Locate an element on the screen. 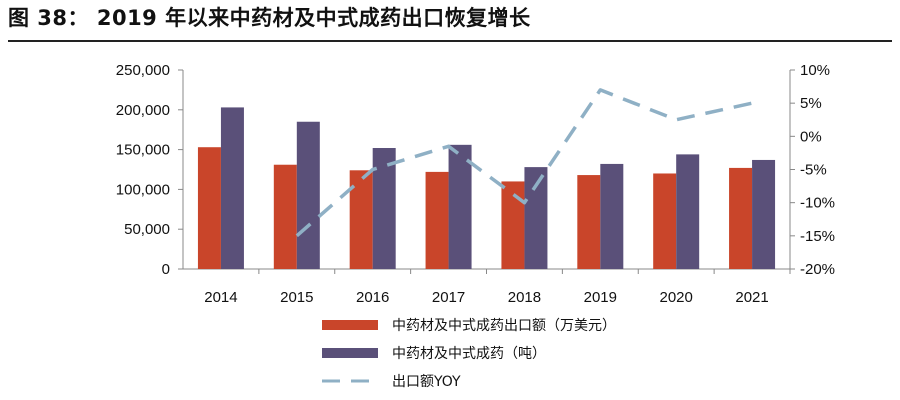  x-tick-label: 2014 is located at coordinates (220, 297).